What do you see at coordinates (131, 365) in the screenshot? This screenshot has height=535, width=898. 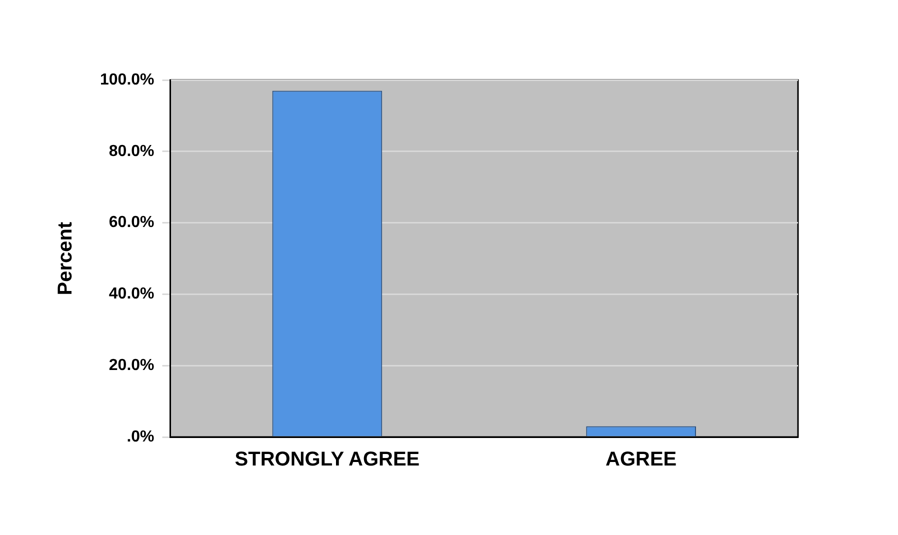 I see `y-tick-label: 20.0%` at bounding box center [131, 365].